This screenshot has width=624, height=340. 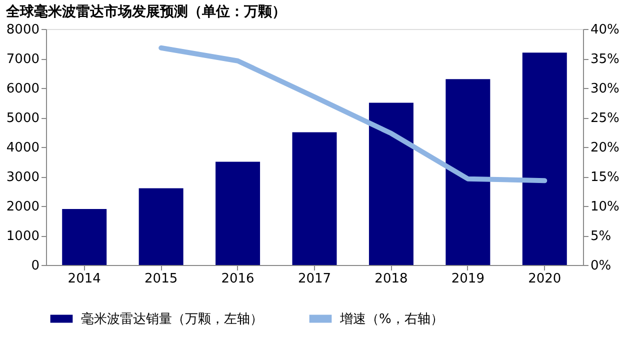 What do you see at coordinates (605, 118) in the screenshot?
I see `y2-tick-label: 25%` at bounding box center [605, 118].